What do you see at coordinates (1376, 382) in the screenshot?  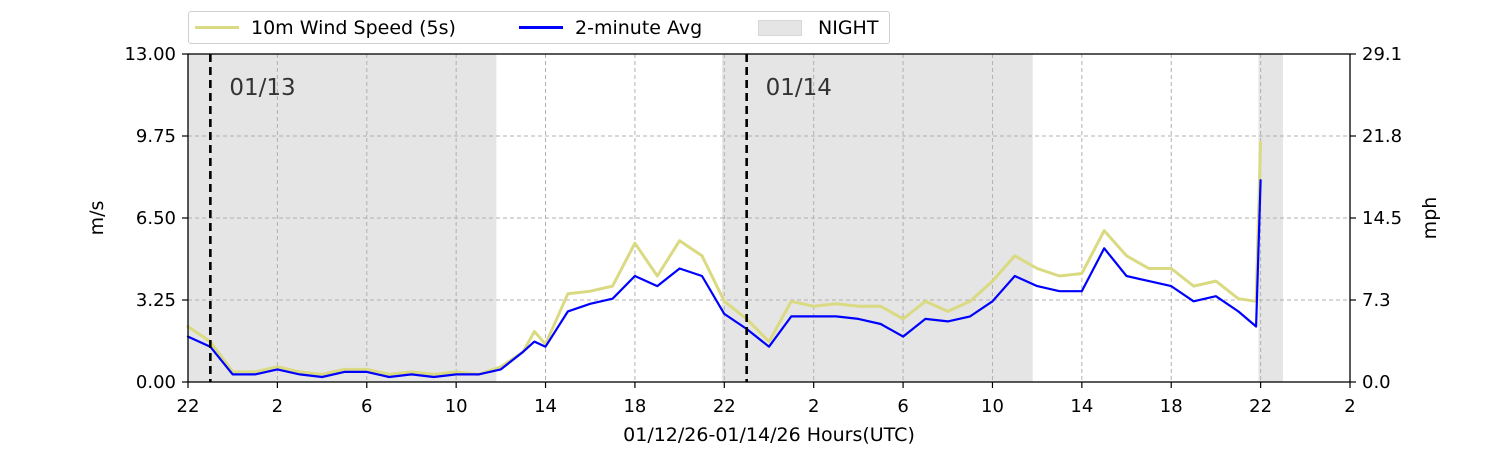 I see `y-tick-label-right-0: 0.0` at bounding box center [1376, 382].